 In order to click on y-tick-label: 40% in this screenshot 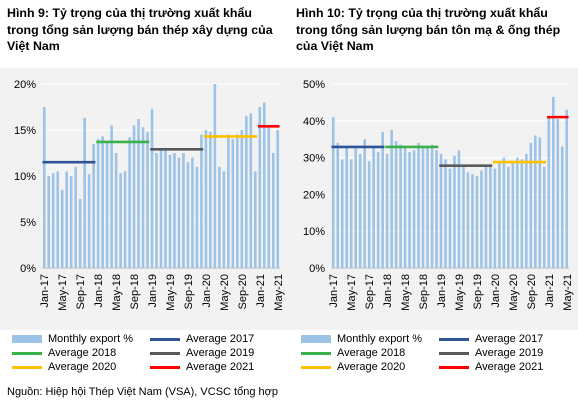, I will do `click(314, 122)`.